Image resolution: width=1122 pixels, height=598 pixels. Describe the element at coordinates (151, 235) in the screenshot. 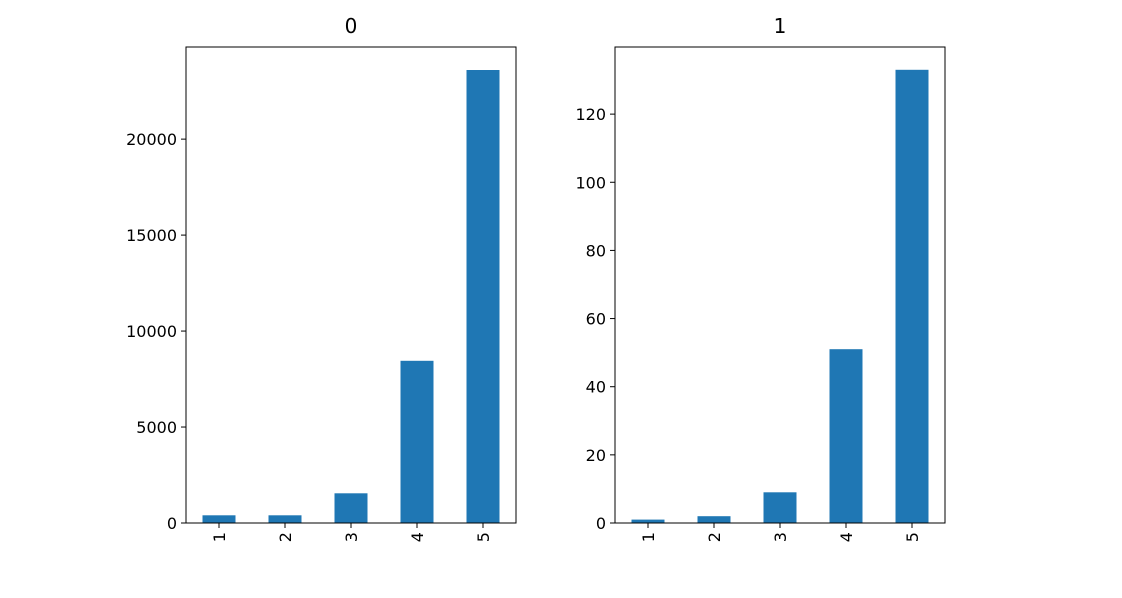

I see `y-tick-label: 15000` at that location.